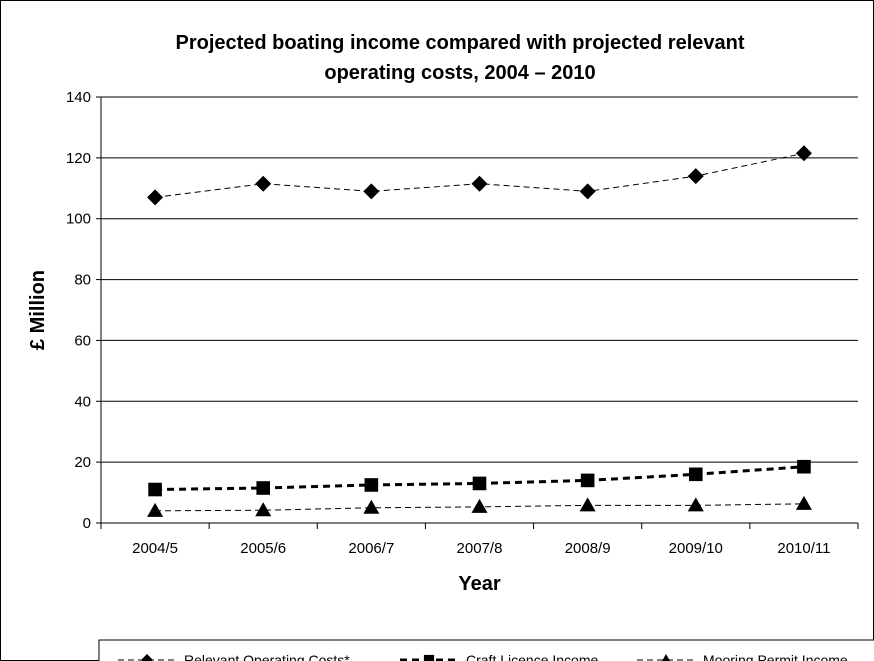 The image size is (874, 661). I want to click on y-tick-label: 40, so click(82, 401).